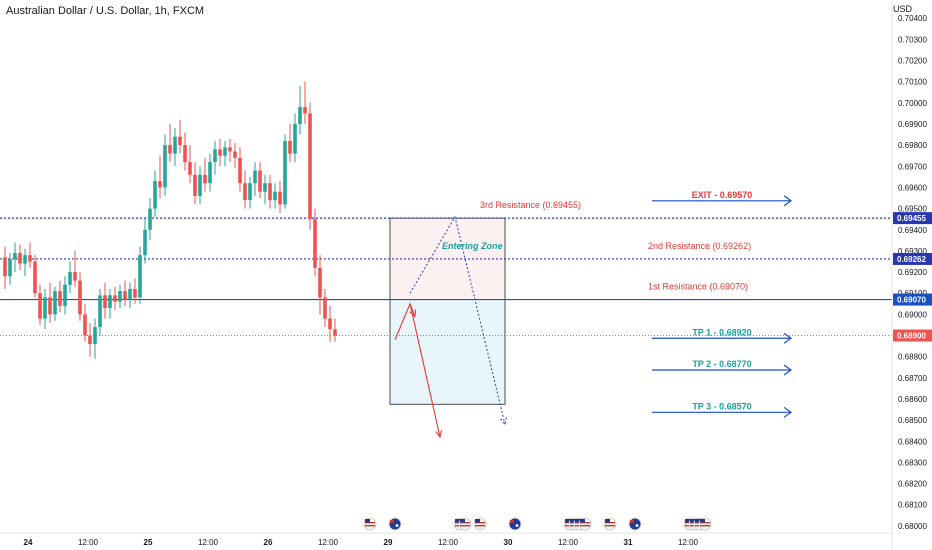 This screenshot has width=932, height=550. Describe the element at coordinates (912, 82) in the screenshot. I see `price-tick-label: 0.70100` at that location.